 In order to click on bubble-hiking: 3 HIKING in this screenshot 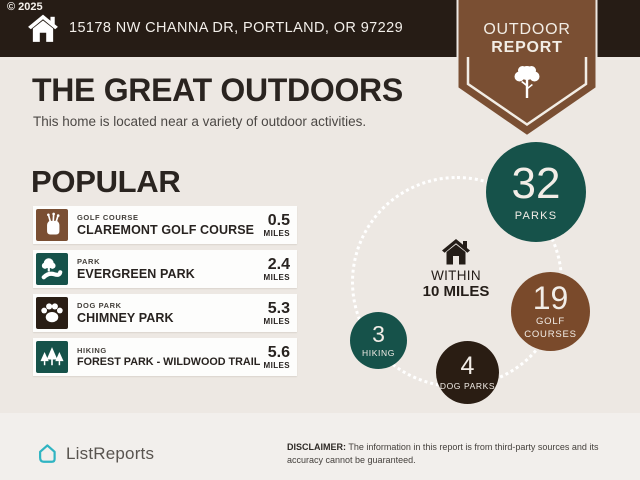, I will do `click(378, 340)`.